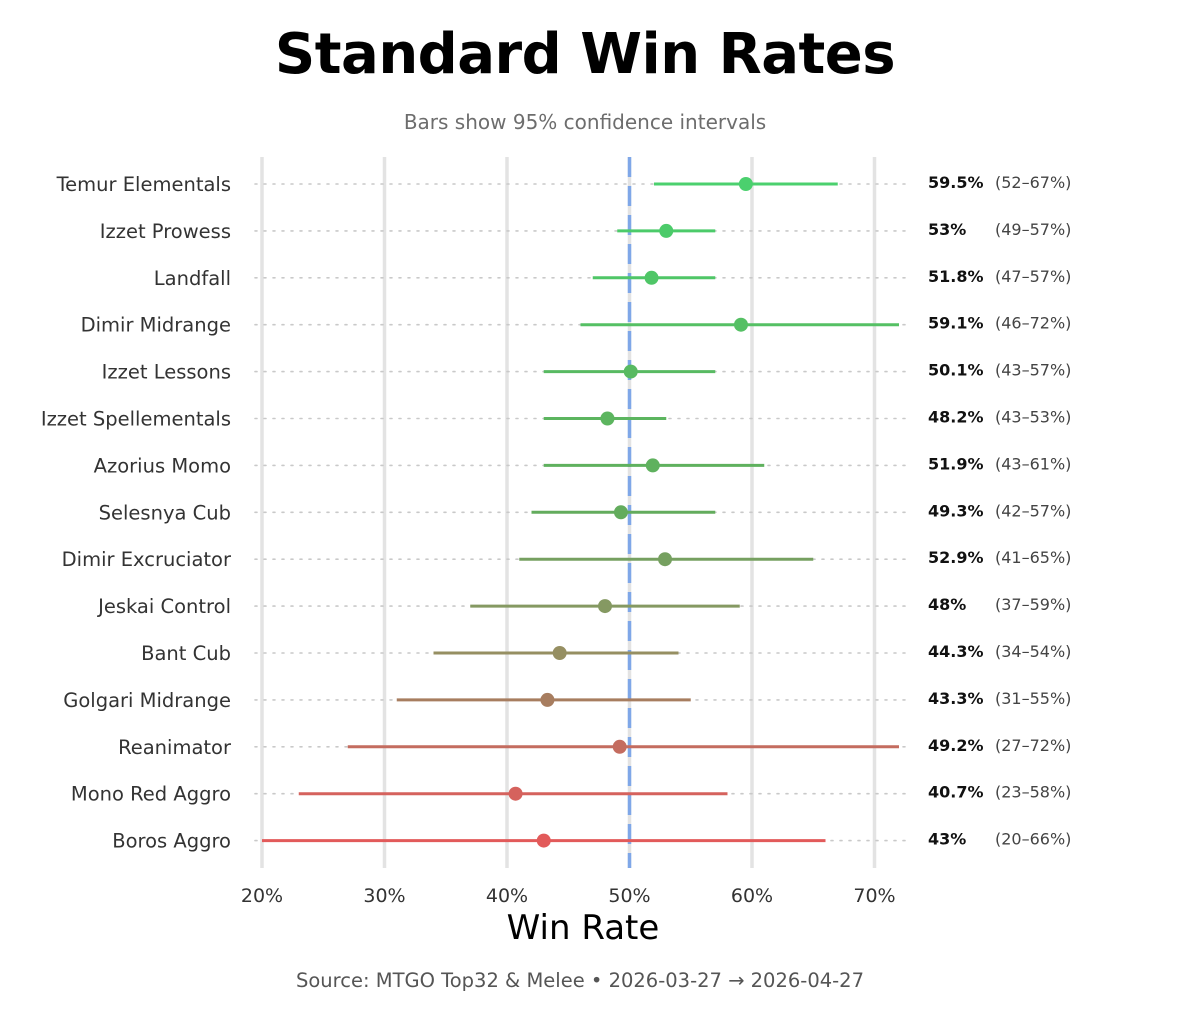  Describe the element at coordinates (1033, 370) in the screenshot. I see `ci-label: (43–57%)` at that location.